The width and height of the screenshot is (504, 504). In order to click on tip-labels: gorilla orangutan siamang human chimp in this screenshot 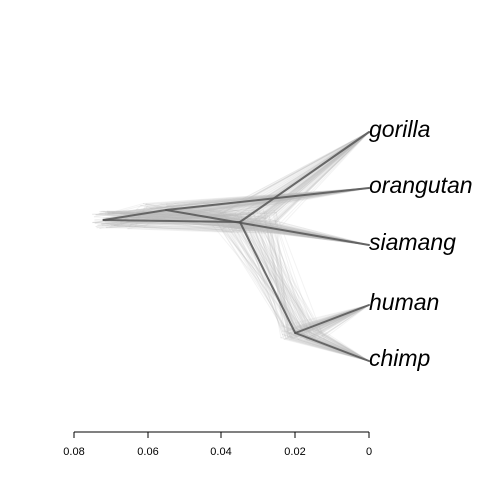, I will do `click(421, 243)`.